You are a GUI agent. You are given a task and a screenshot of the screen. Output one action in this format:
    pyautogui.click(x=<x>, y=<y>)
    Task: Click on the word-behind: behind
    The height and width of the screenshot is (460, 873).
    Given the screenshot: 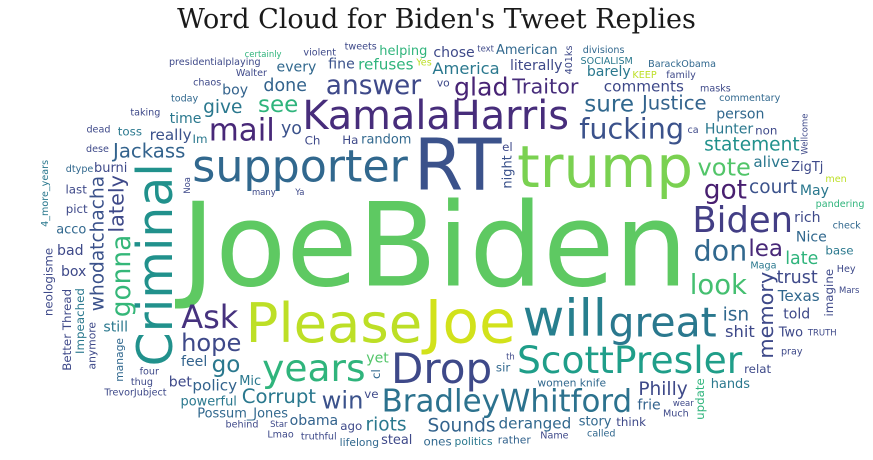 What is the action you would take?
    pyautogui.click(x=242, y=424)
    